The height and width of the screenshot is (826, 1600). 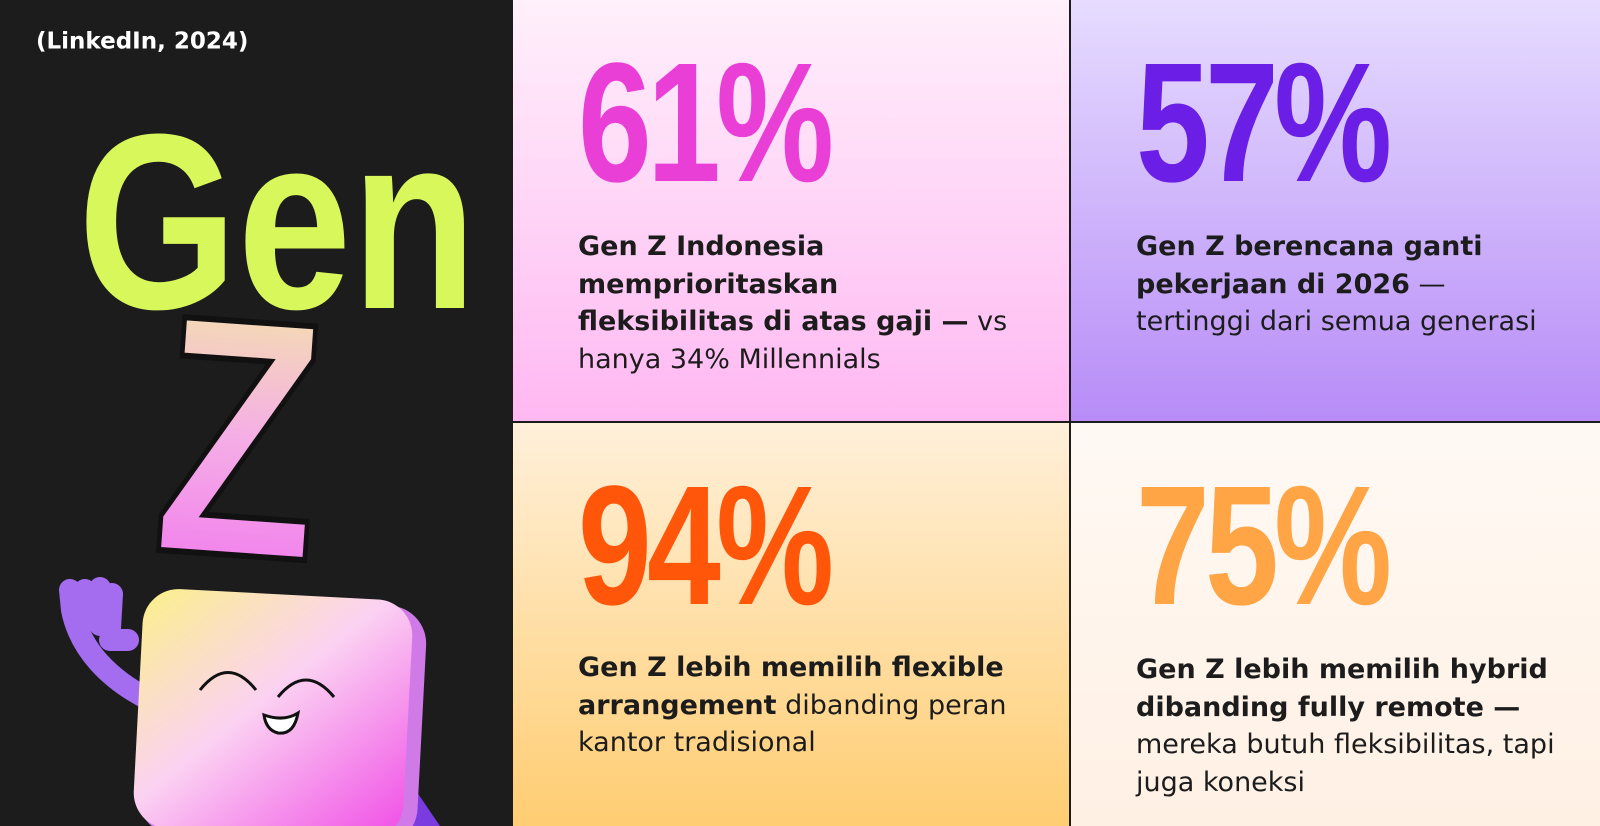 What do you see at coordinates (793, 340) in the screenshot?
I see `desc-regular: vs hanya 34% Millennials` at bounding box center [793, 340].